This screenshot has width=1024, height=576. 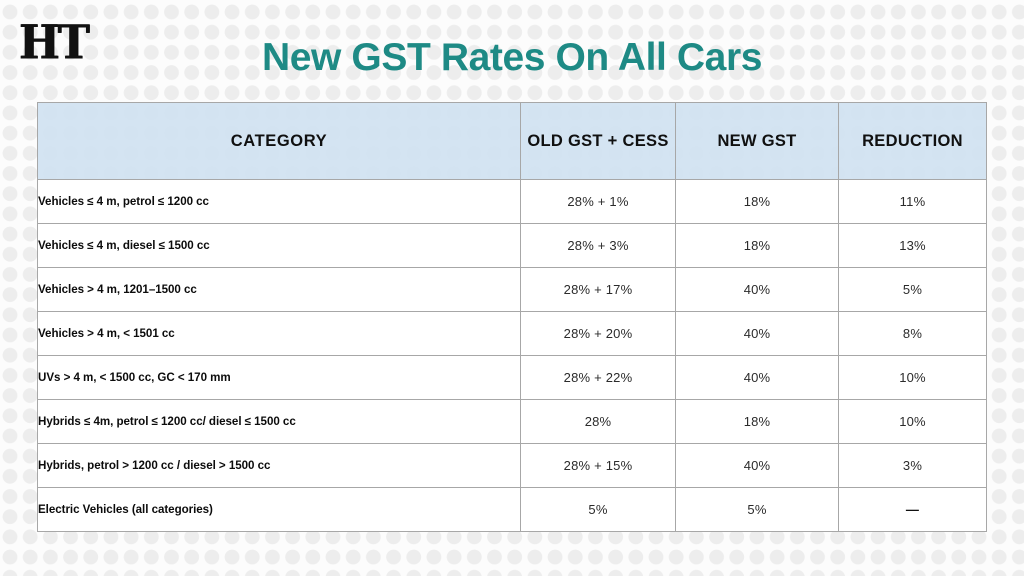 I want to click on cell-reduction: 3%, so click(x=912, y=465).